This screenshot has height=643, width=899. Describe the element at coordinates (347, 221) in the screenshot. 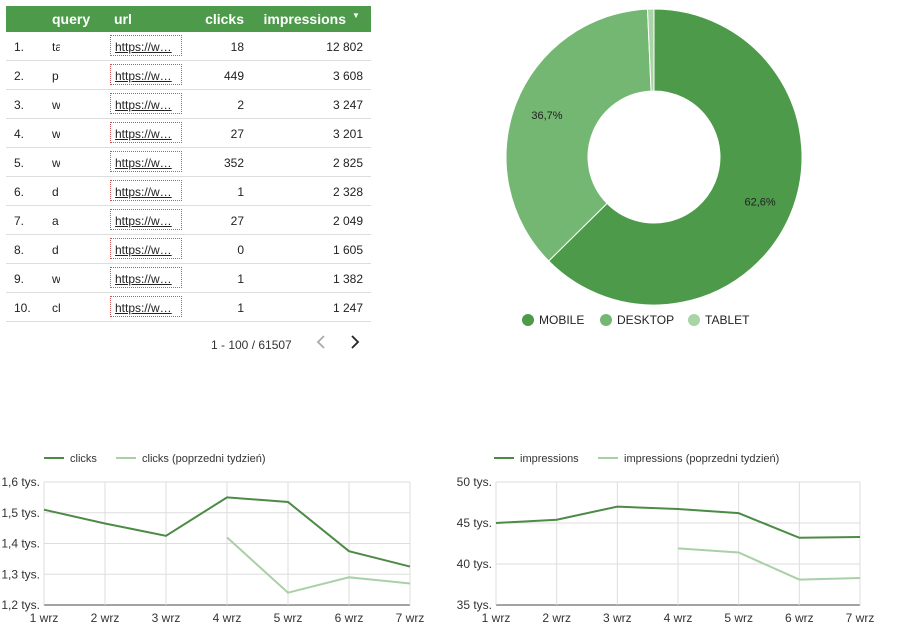

I see `impressions-cell: 2 049` at that location.